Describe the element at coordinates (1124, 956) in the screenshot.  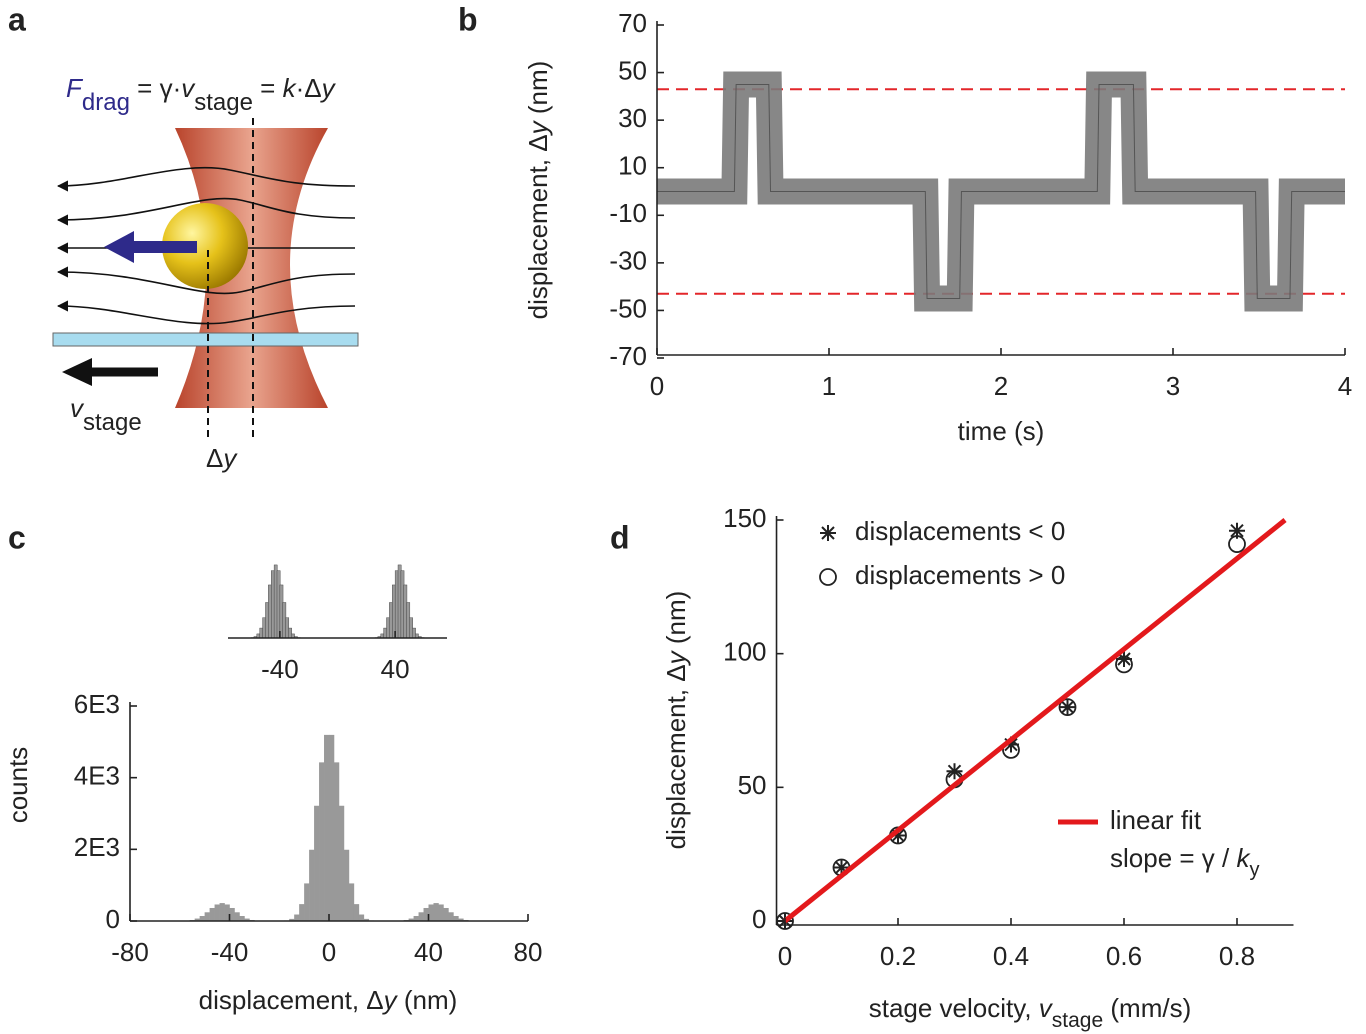
I see `x-tick-label: 0.6` at that location.